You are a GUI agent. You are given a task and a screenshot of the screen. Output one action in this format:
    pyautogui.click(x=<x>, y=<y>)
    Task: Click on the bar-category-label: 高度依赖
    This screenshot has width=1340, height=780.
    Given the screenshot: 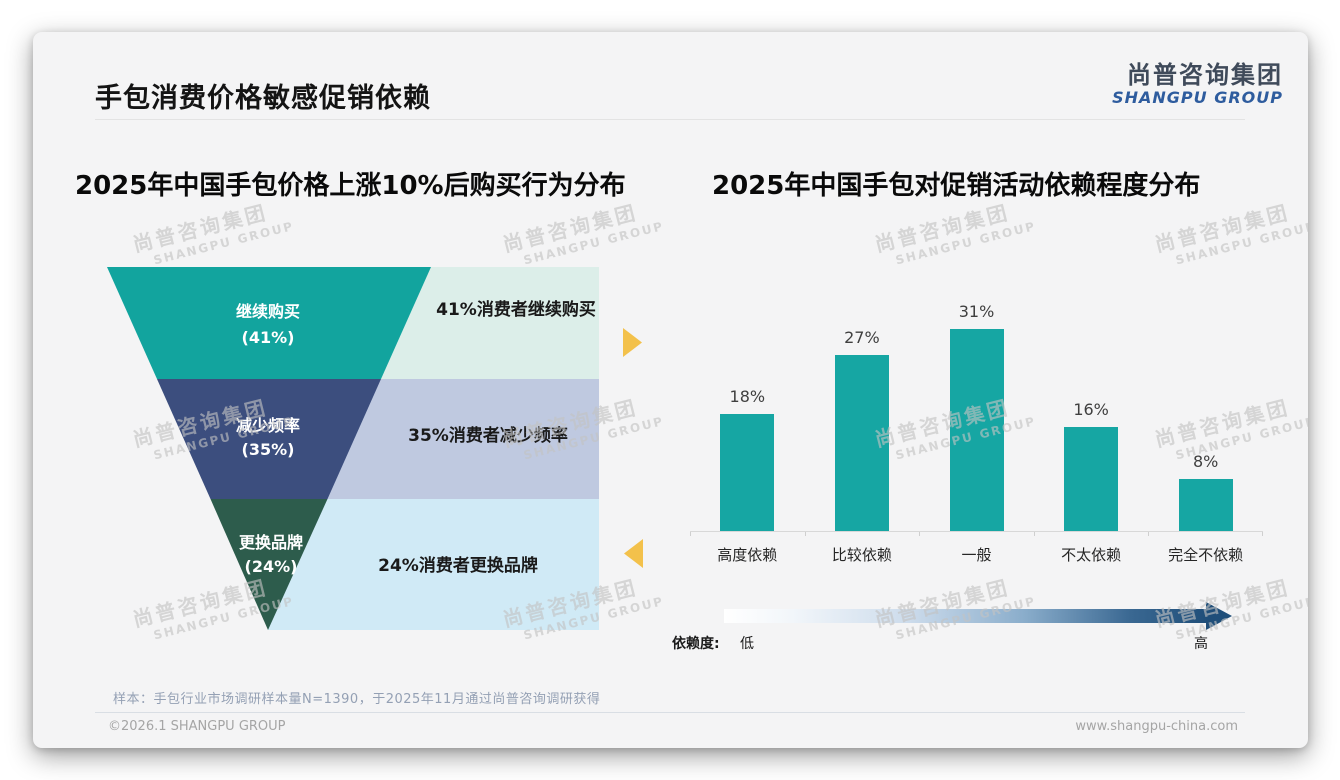 What is the action you would take?
    pyautogui.click(x=747, y=555)
    